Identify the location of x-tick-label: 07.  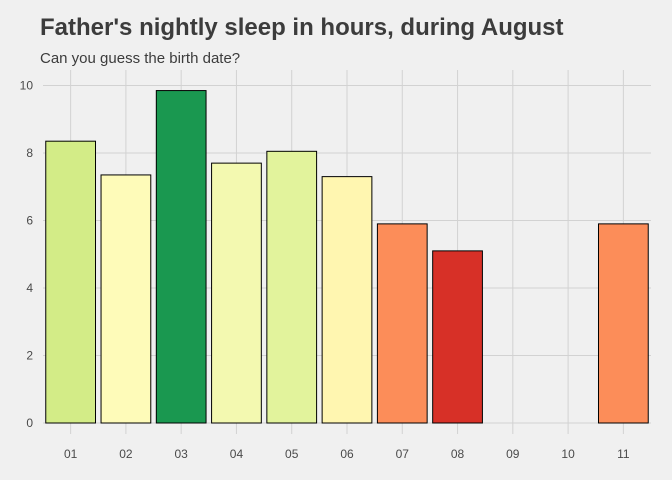
(403, 454).